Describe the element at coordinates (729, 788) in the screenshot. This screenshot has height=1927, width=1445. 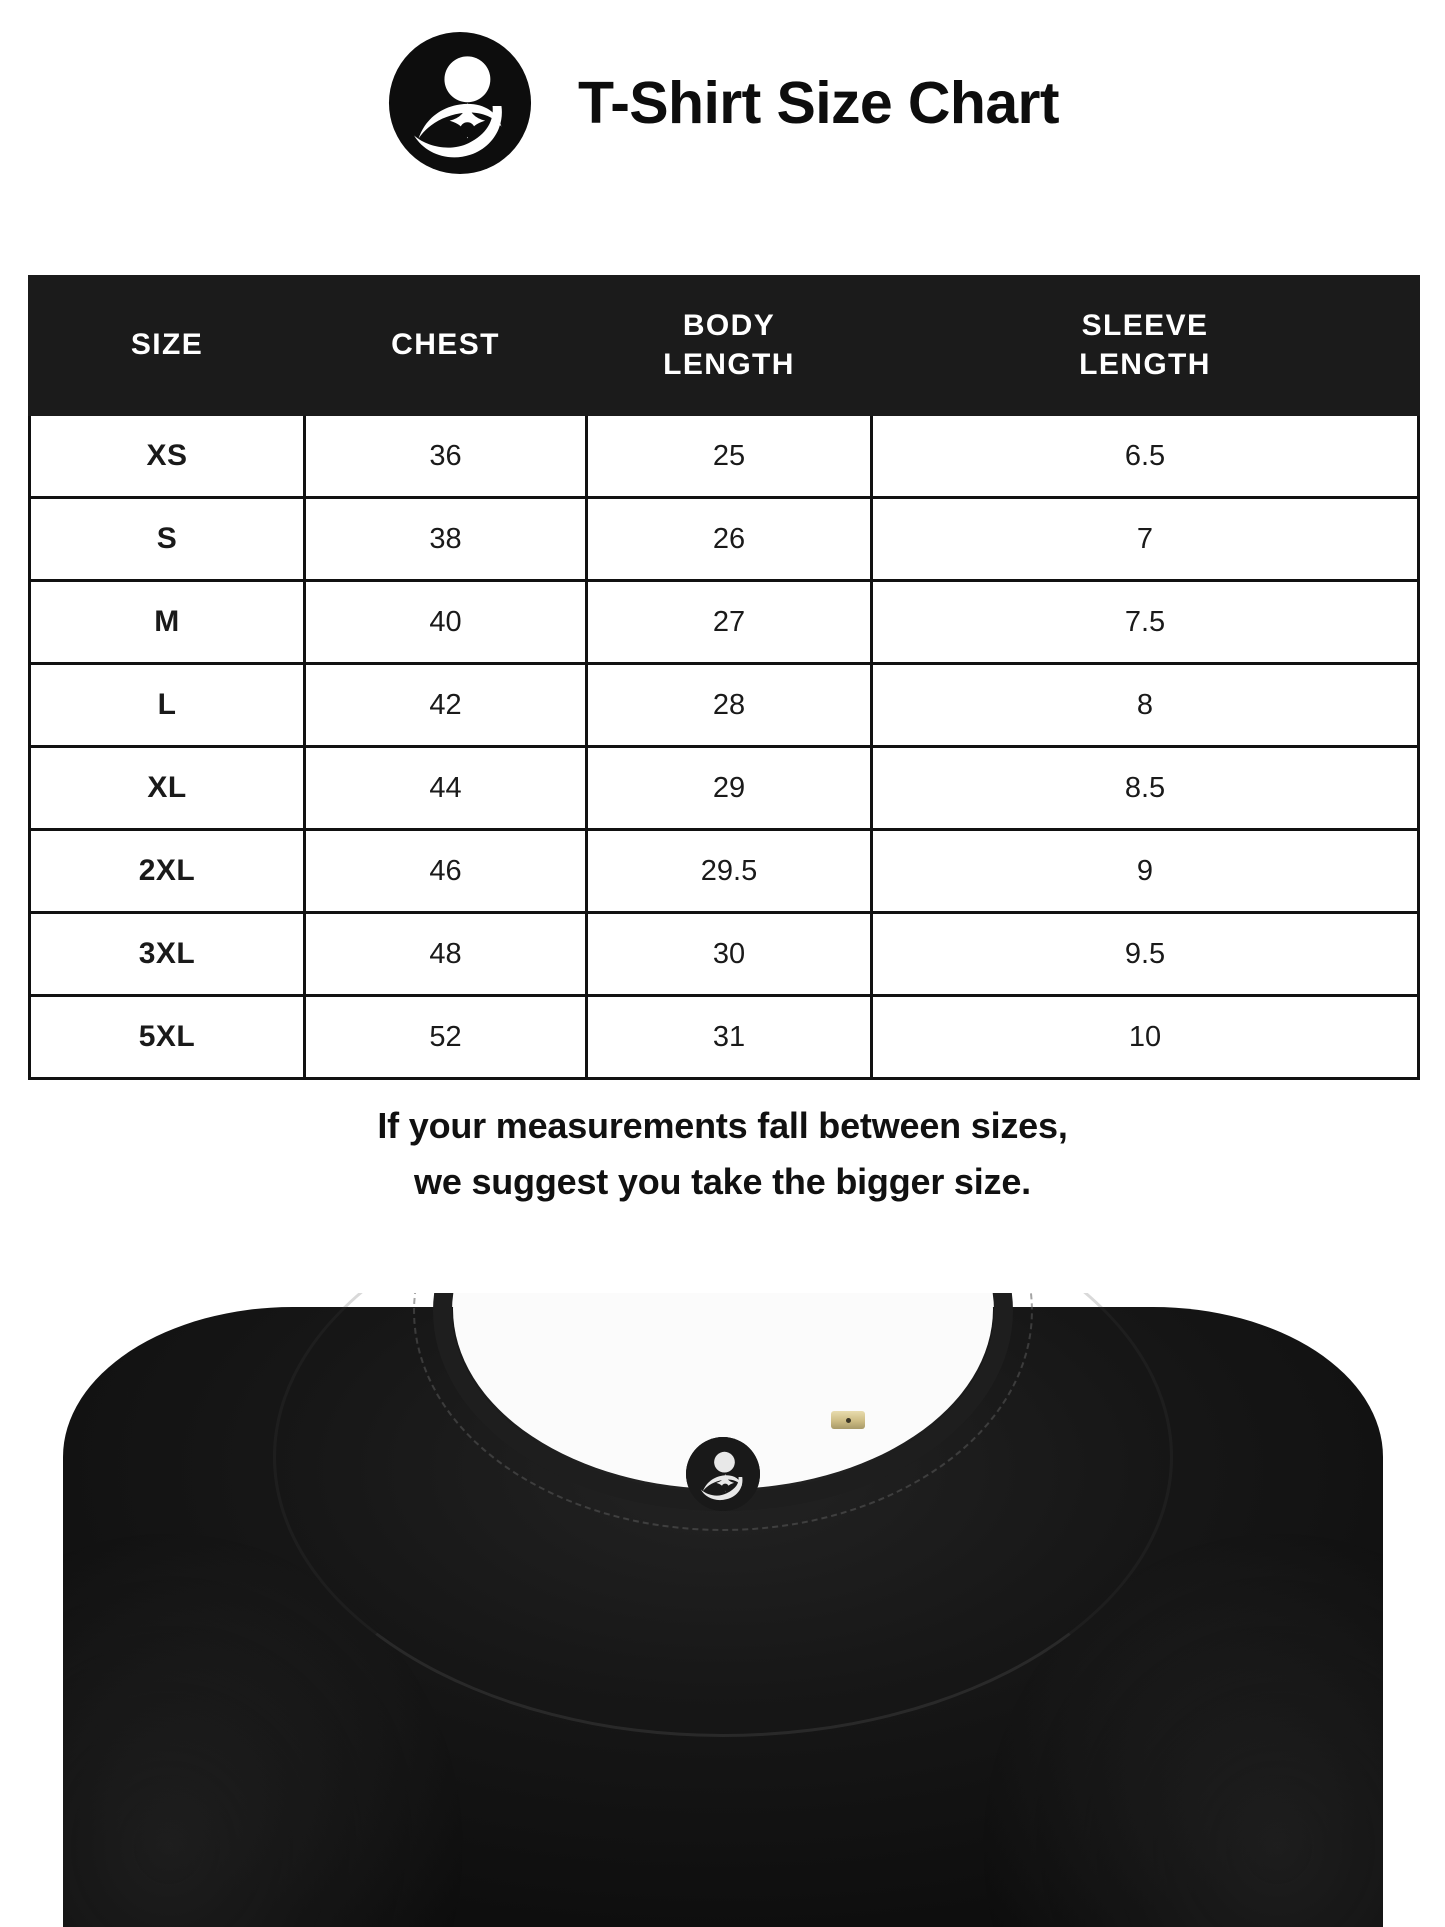
I see `cell-body: 29` at that location.